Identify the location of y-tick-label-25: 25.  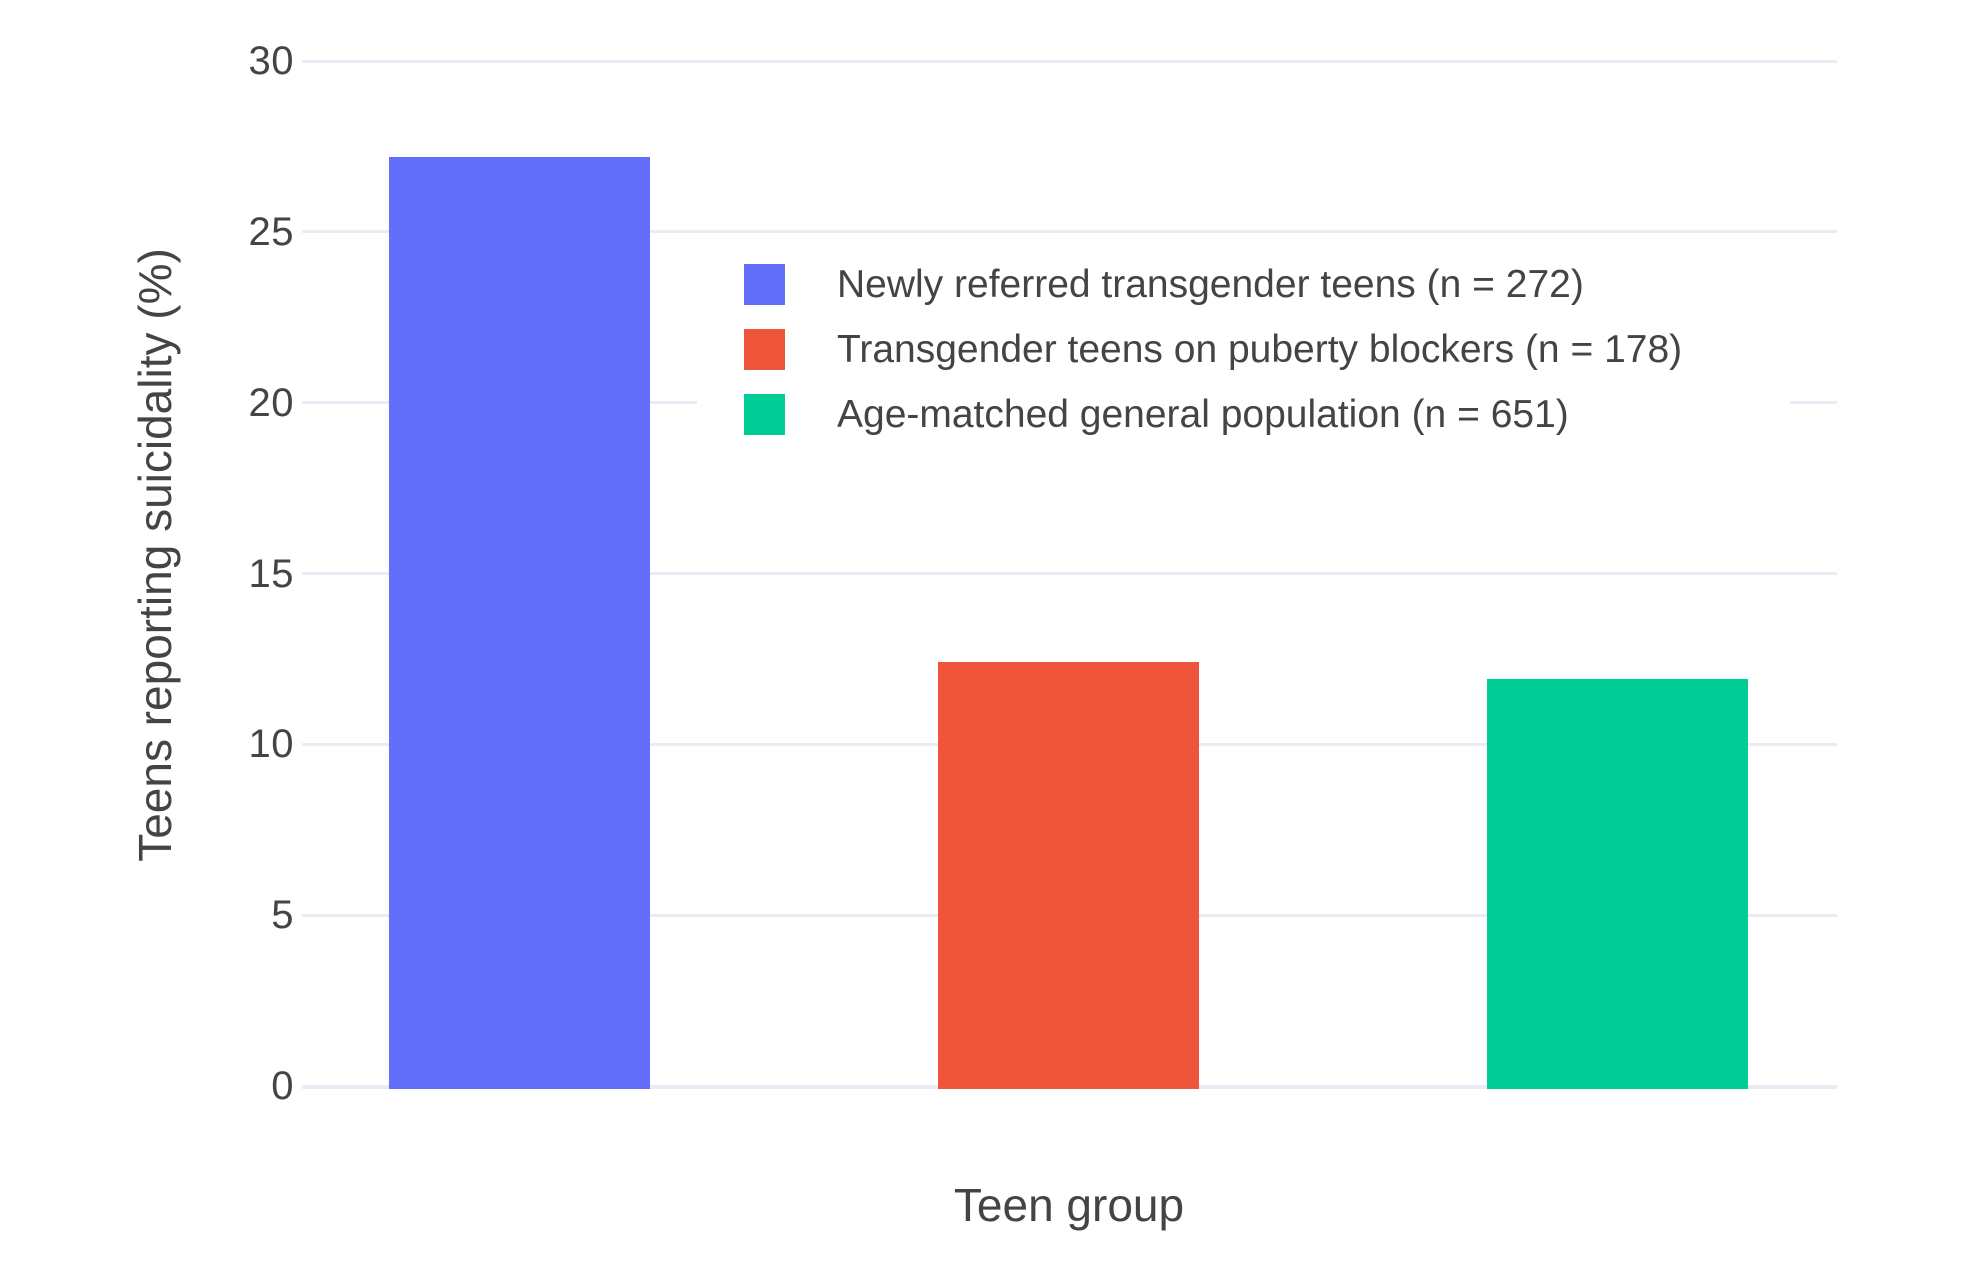
(271, 231).